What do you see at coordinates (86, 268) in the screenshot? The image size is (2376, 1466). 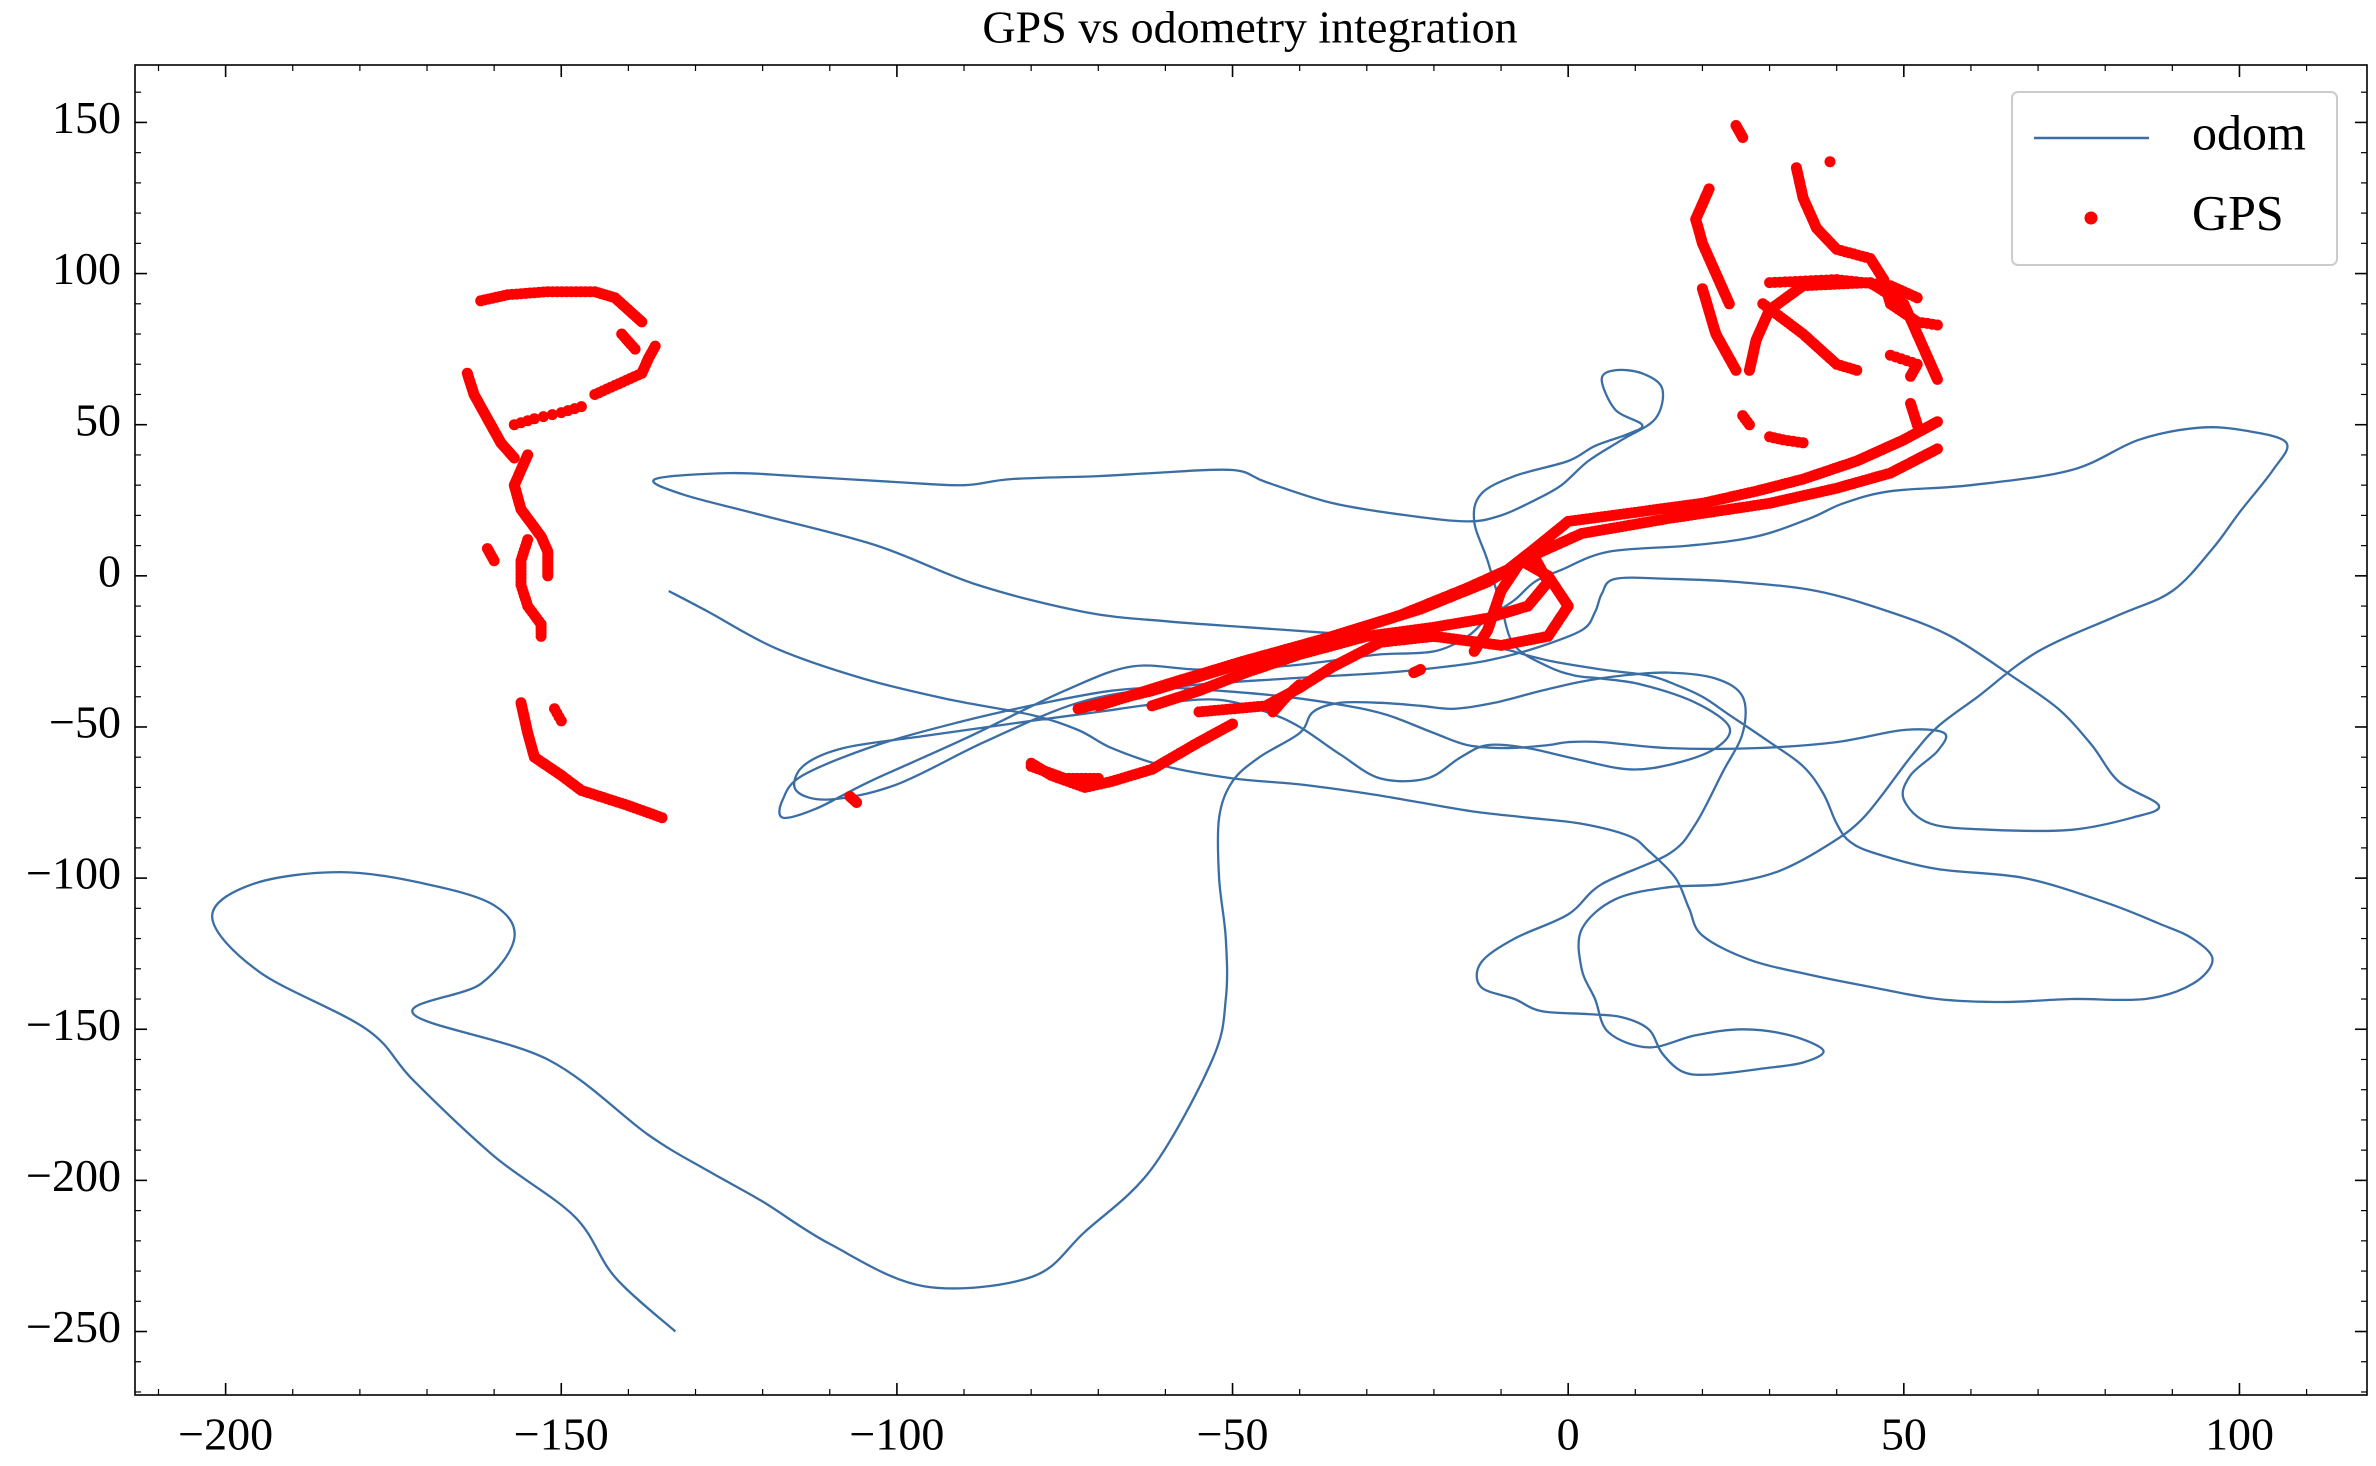 I see `y-tick-label: 100` at bounding box center [86, 268].